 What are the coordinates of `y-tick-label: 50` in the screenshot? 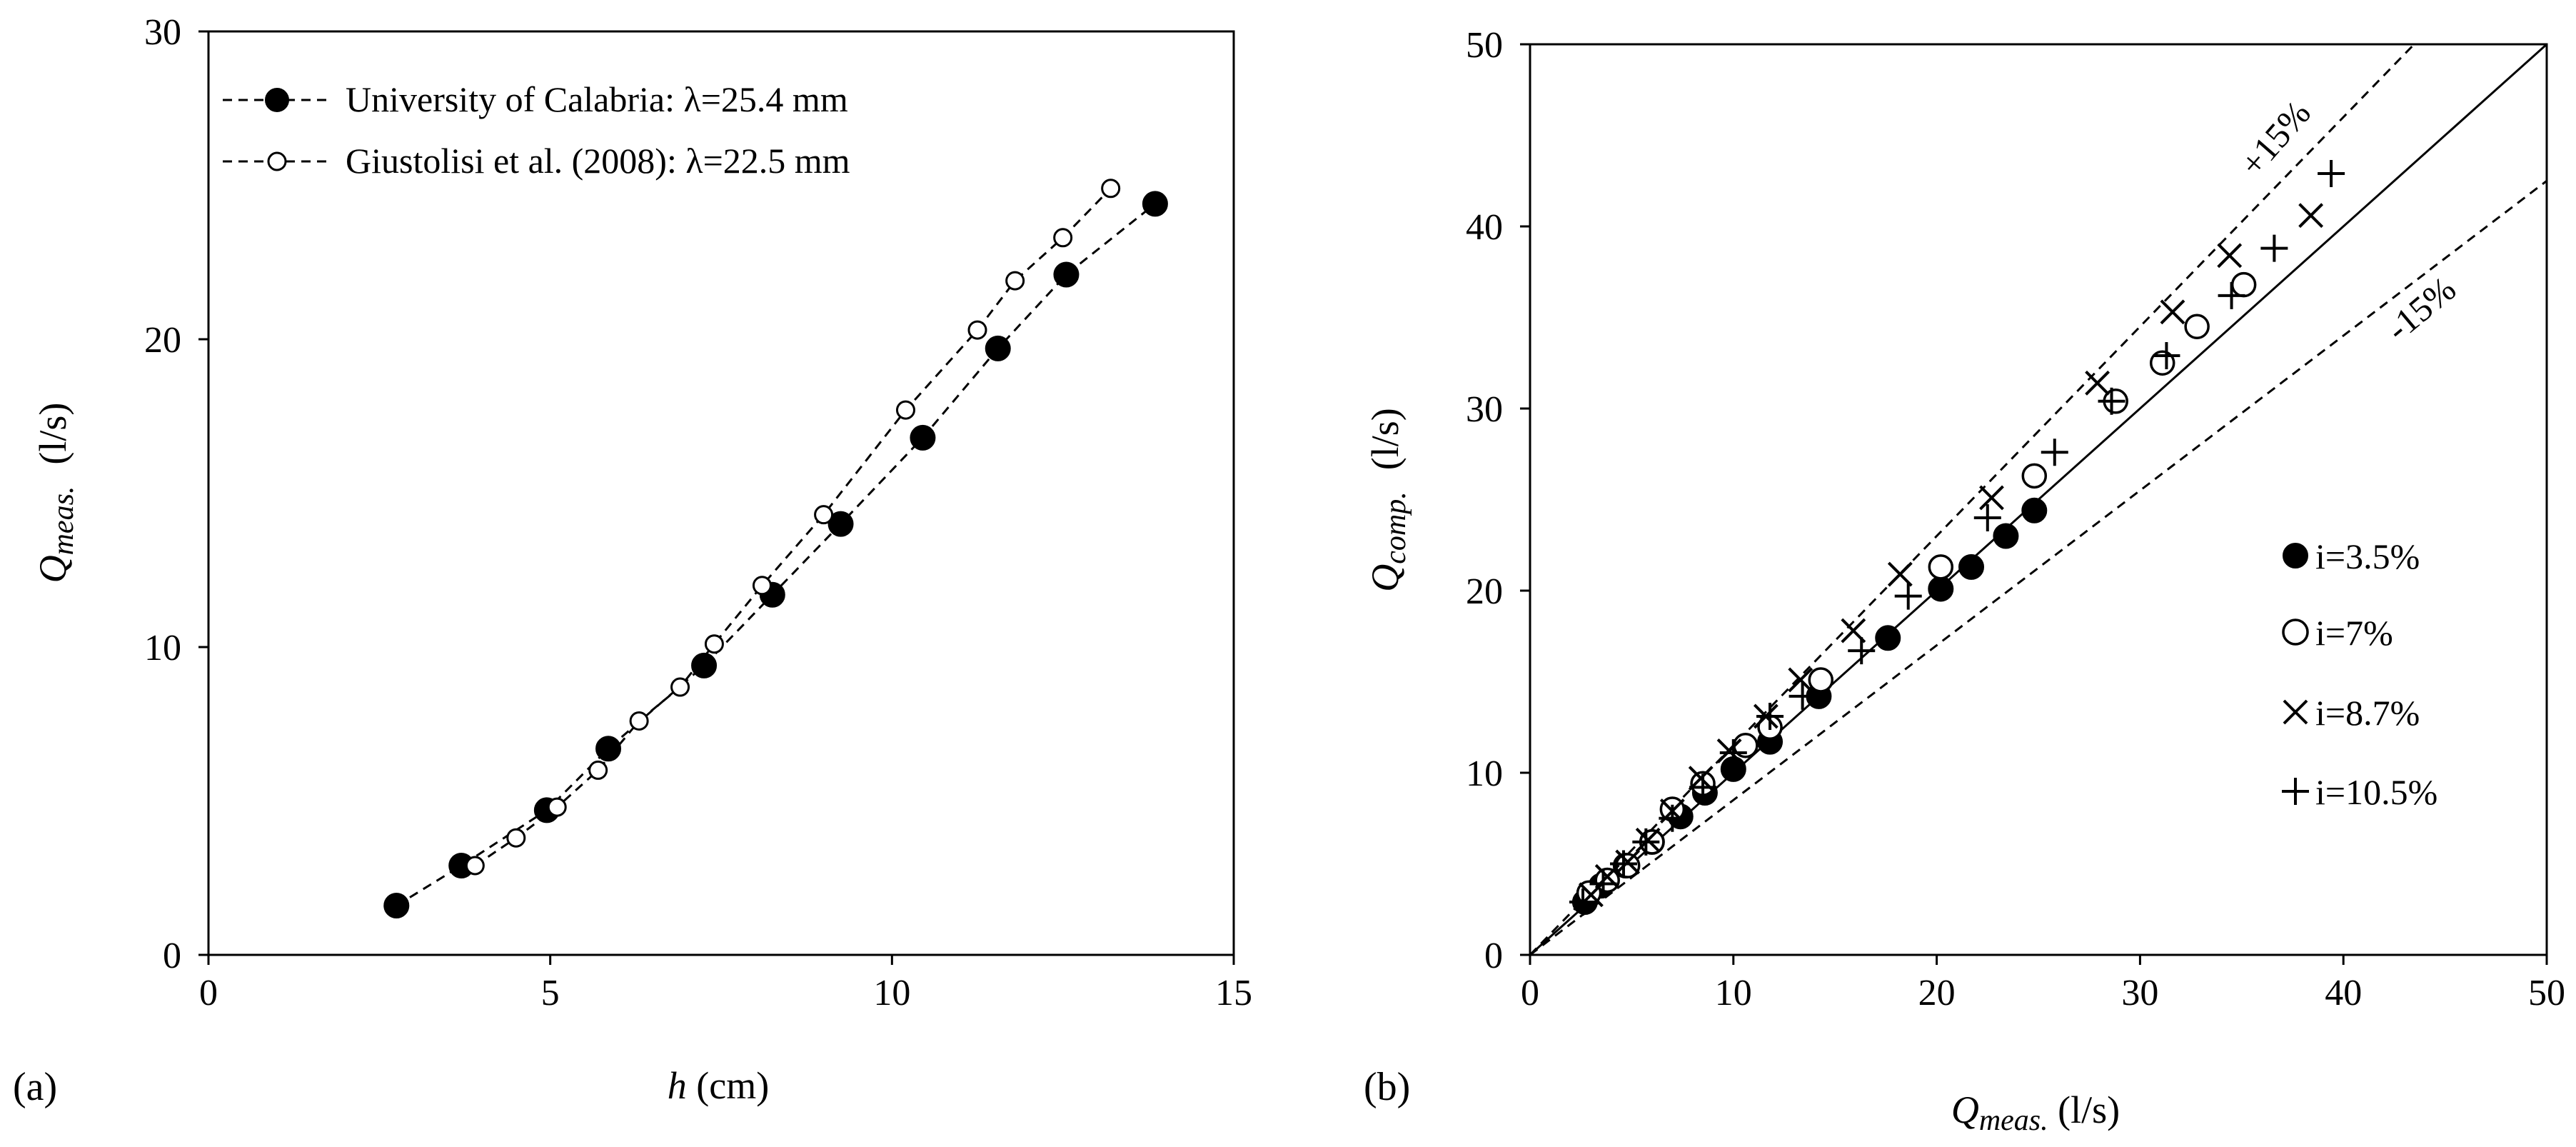 It's located at (1484, 45).